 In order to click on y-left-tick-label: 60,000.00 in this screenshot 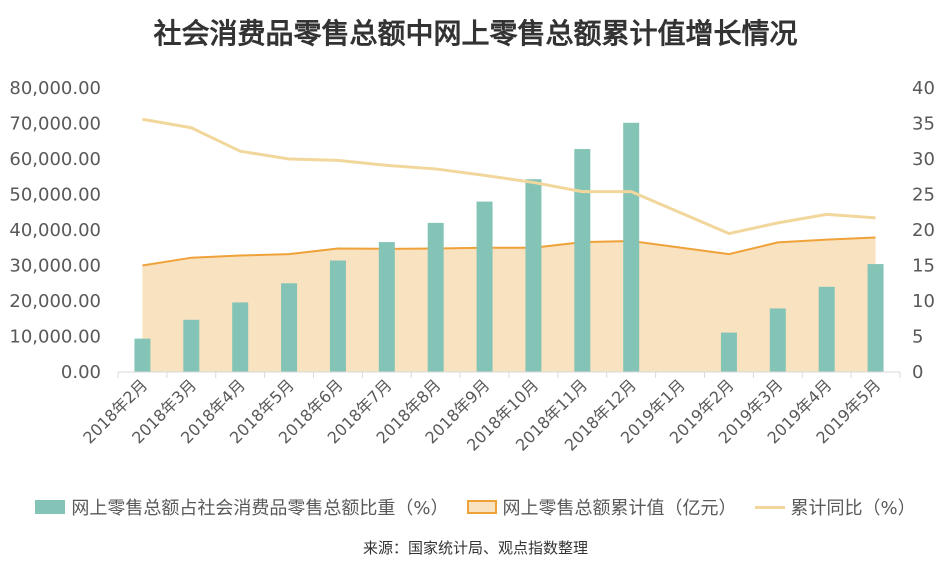, I will do `click(55, 159)`.